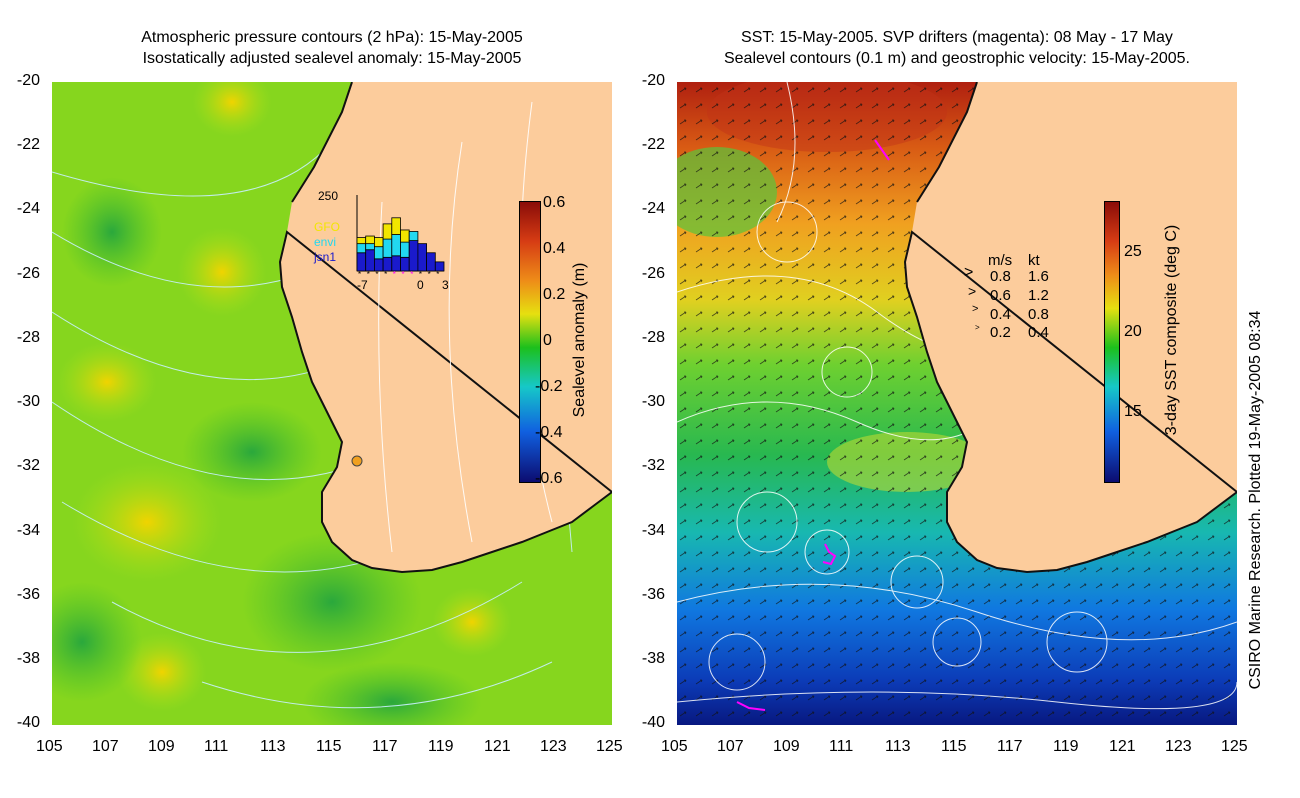 The height and width of the screenshot is (798, 1300). Describe the element at coordinates (547, 340) in the screenshot. I see `left-cbar-tick: 0` at that location.